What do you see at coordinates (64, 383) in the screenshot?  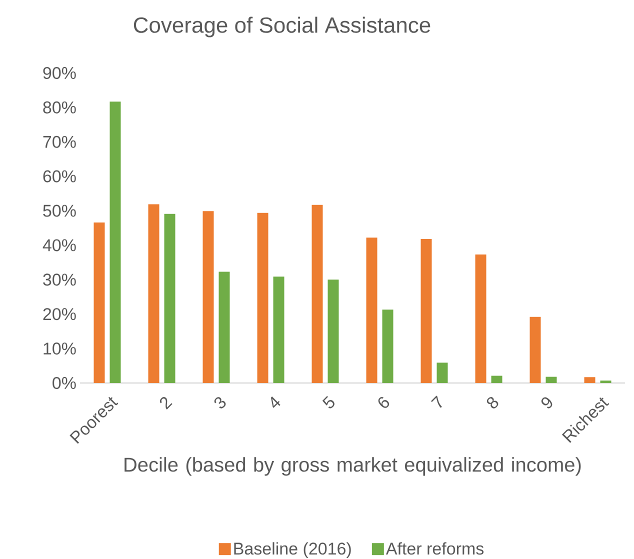 I see `y-tick-label: 0%` at bounding box center [64, 383].